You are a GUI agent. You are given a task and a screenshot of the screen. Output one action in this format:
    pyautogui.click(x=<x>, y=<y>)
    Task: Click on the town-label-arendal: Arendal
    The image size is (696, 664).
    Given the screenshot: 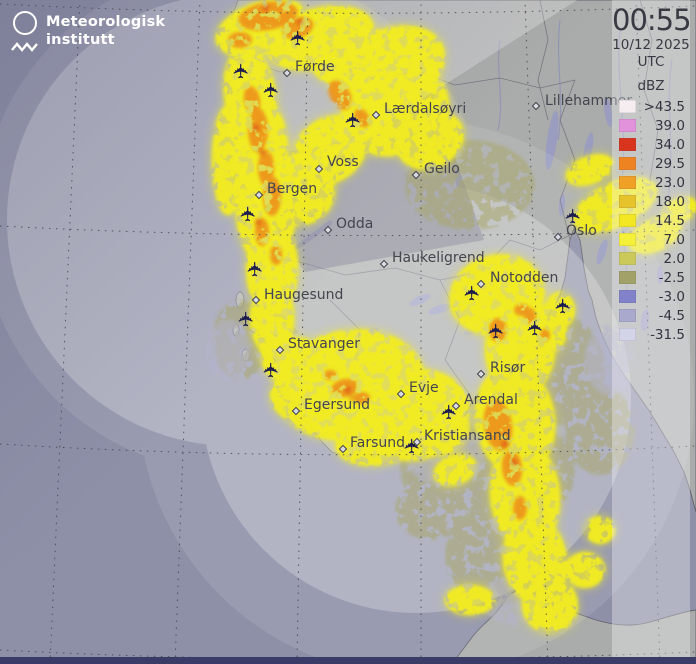 What is the action you would take?
    pyautogui.click(x=491, y=400)
    